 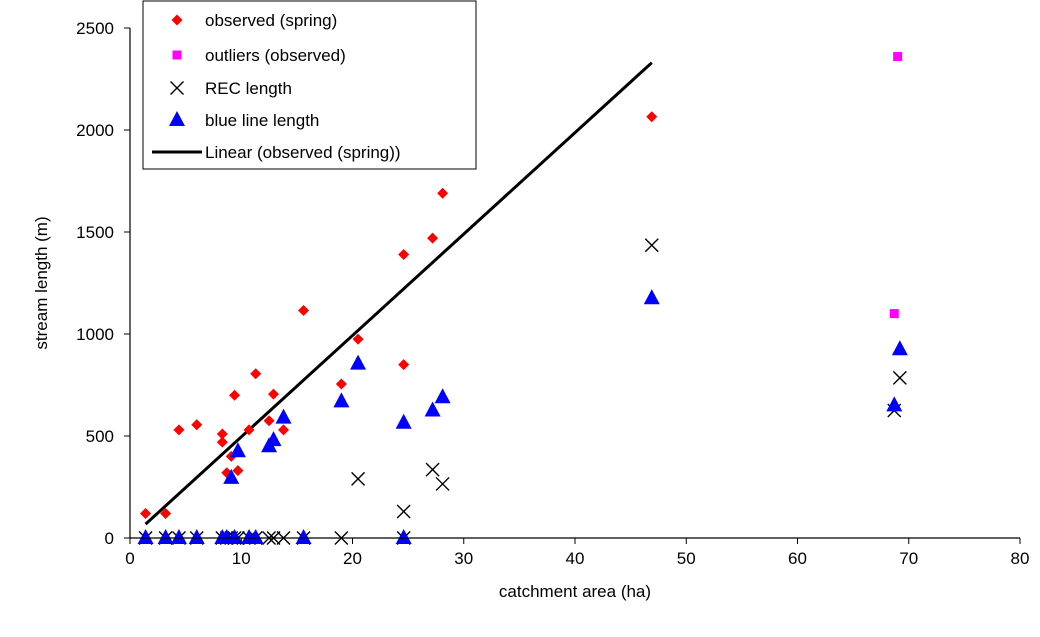 What do you see at coordinates (241, 558) in the screenshot?
I see `x-tick-label: 10` at bounding box center [241, 558].